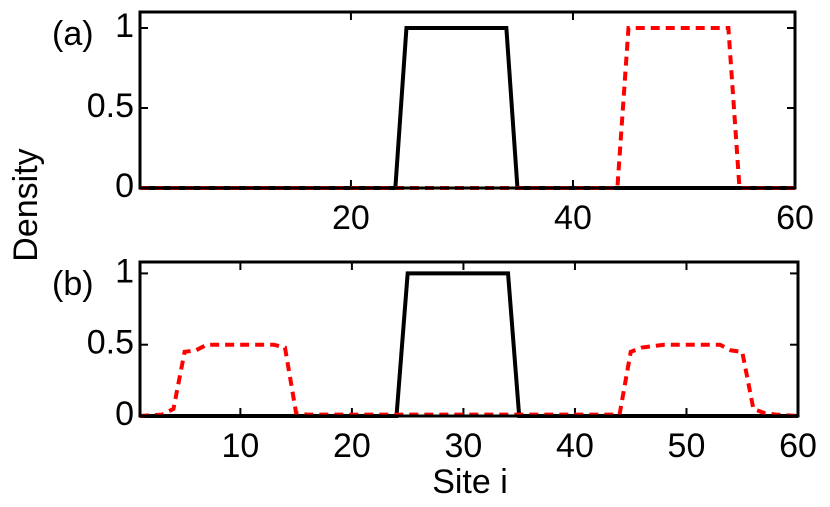 The height and width of the screenshot is (507, 830). What do you see at coordinates (469, 380) in the screenshot?
I see `data-line` at bounding box center [469, 380].